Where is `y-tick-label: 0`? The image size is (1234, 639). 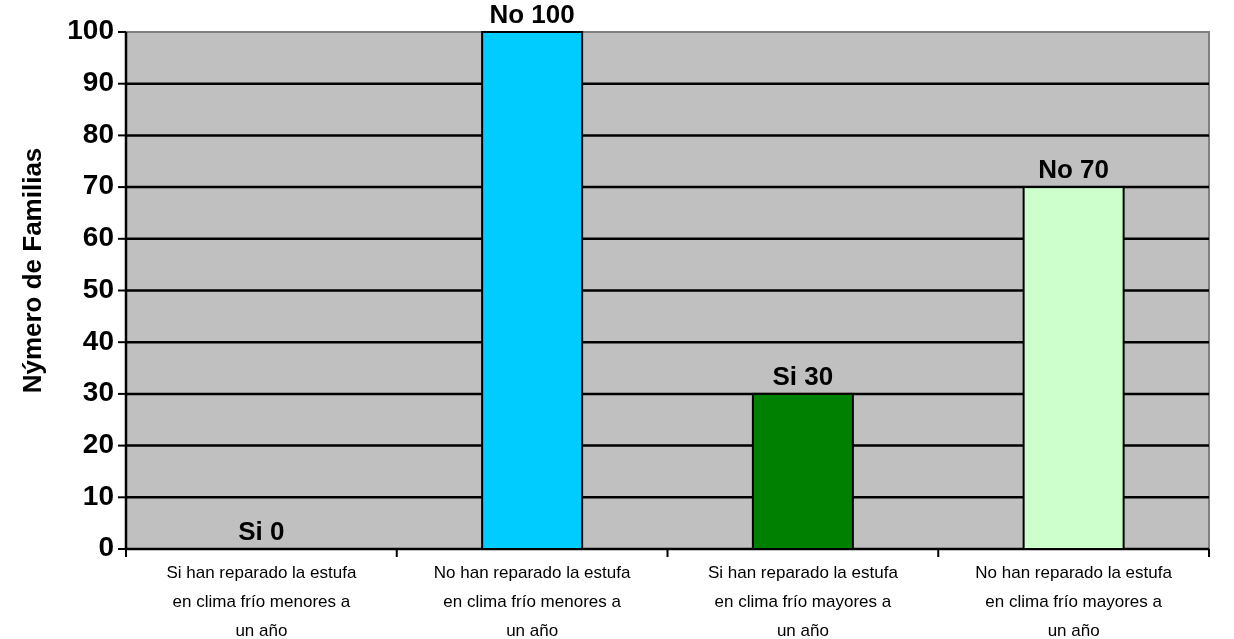 y-tick-label: 0 is located at coordinates (106, 547).